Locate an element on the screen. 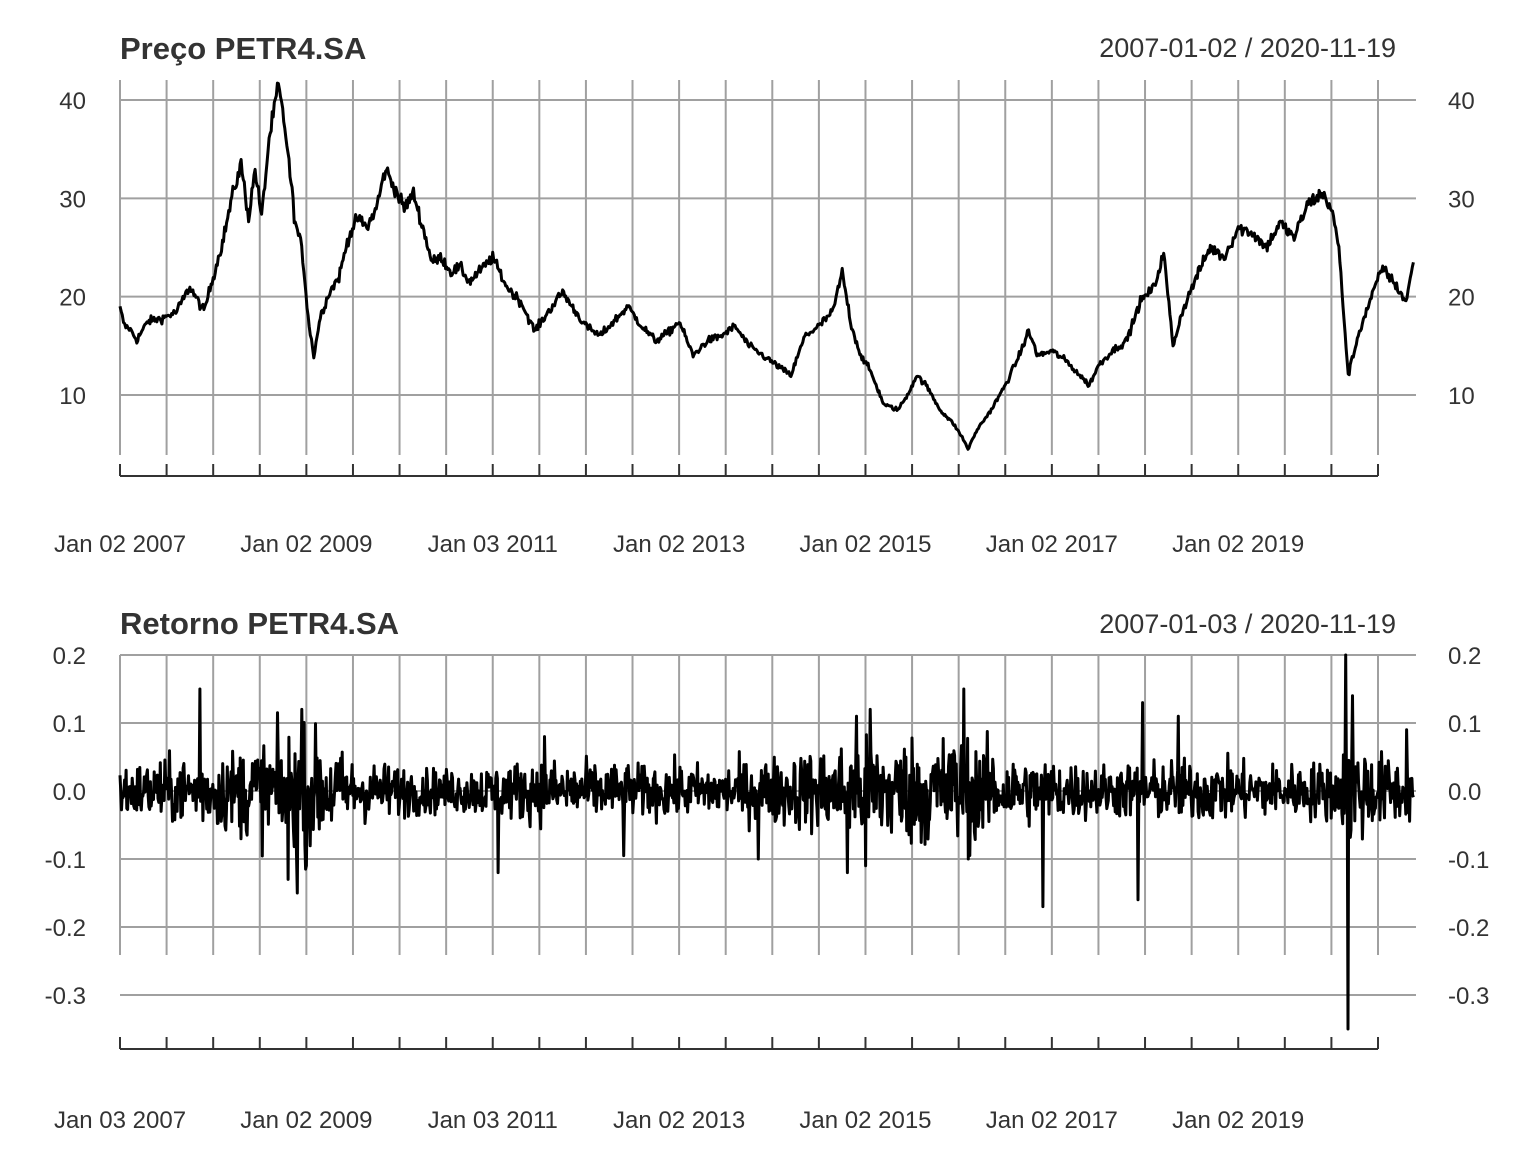 Image resolution: width=1536 pixels, height=1152 pixels. y-tick-label-right: 40 is located at coordinates (1461, 101).